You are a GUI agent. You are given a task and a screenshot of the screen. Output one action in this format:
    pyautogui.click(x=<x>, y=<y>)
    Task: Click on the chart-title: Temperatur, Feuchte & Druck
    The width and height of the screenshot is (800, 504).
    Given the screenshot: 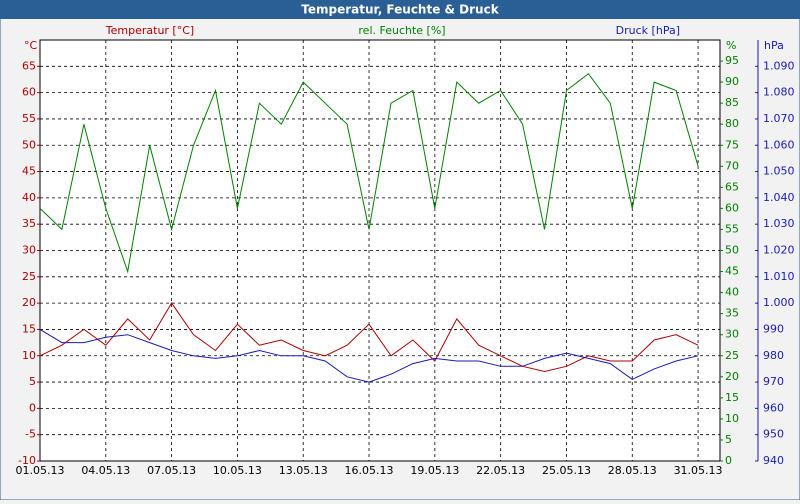 What is the action you would take?
    pyautogui.click(x=400, y=10)
    